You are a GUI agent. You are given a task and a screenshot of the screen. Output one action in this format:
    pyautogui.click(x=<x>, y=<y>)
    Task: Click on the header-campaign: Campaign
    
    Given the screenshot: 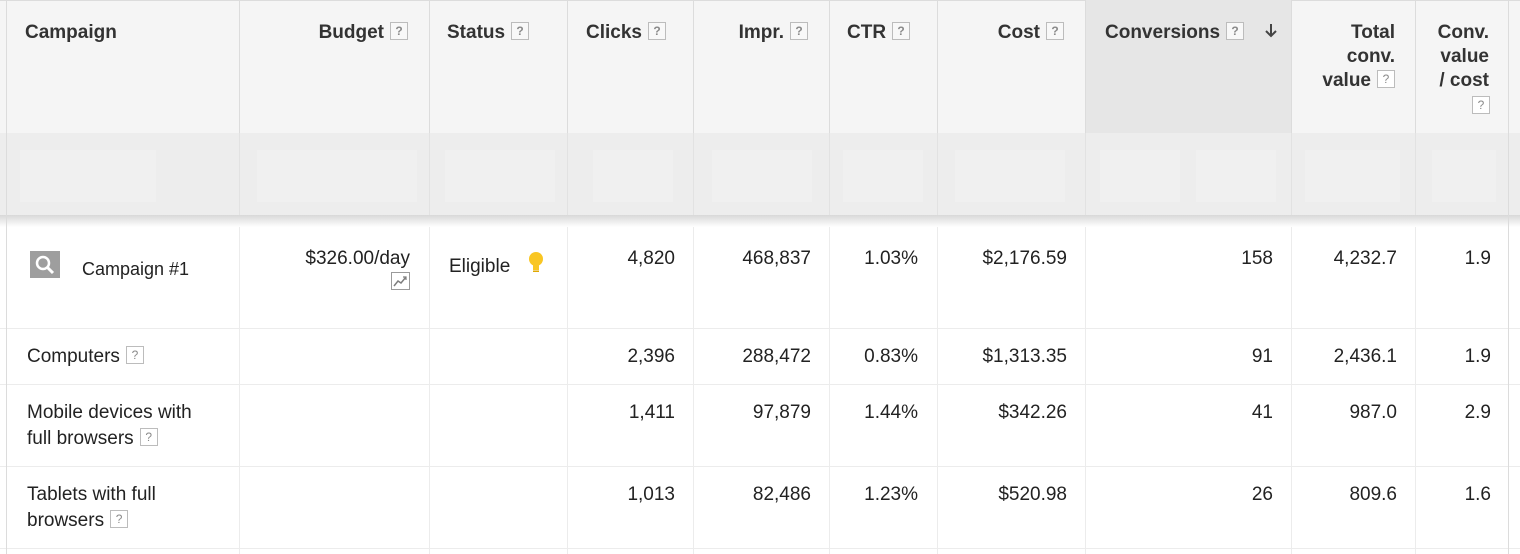 What is the action you would take?
    pyautogui.click(x=71, y=33)
    